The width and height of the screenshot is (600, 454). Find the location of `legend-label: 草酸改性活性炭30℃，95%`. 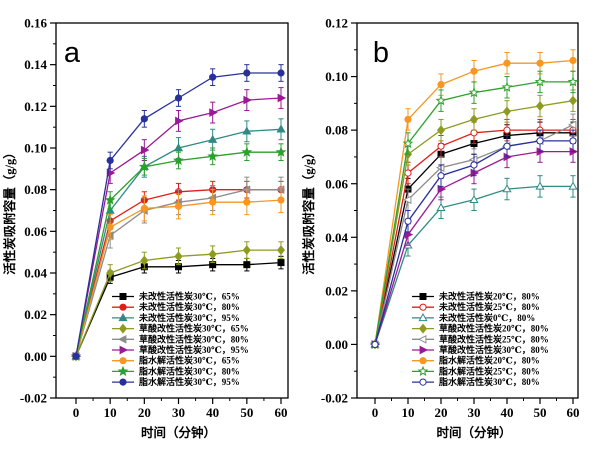

legend-label: 草酸改性活性炭30℃，95% is located at coordinates (194, 349).